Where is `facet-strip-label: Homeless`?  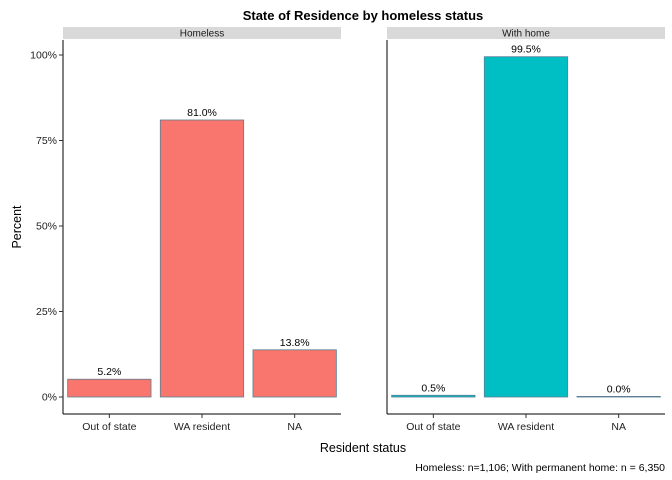 facet-strip-label: Homeless is located at coordinates (202, 34).